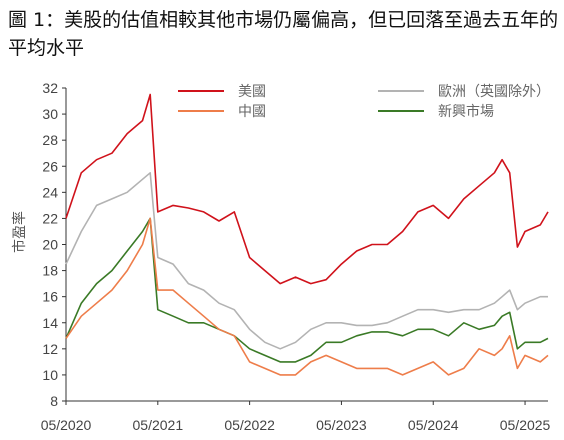 This screenshot has height=440, width=564. Describe the element at coordinates (466, 111) in the screenshot. I see `legend-label-3: 新興市場` at that location.